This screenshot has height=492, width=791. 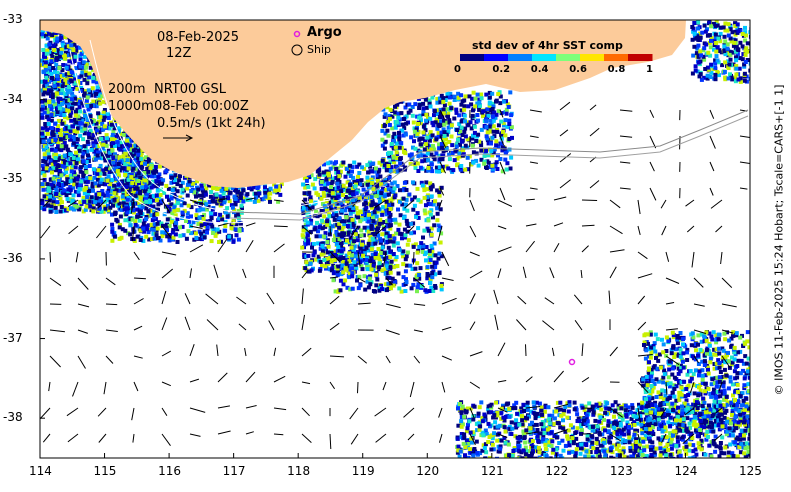 I want to click on x-tick-label: 124, so click(x=686, y=471).